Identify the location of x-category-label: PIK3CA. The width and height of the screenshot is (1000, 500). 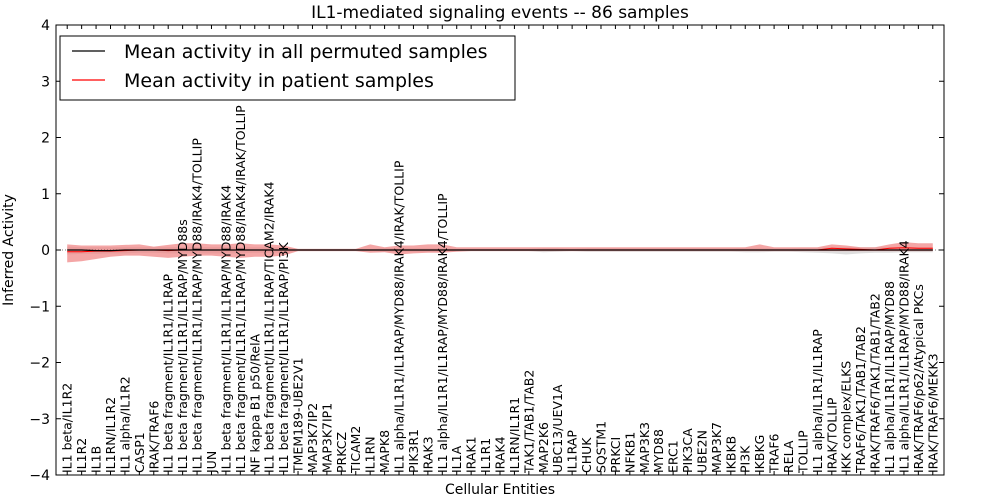
(687, 450).